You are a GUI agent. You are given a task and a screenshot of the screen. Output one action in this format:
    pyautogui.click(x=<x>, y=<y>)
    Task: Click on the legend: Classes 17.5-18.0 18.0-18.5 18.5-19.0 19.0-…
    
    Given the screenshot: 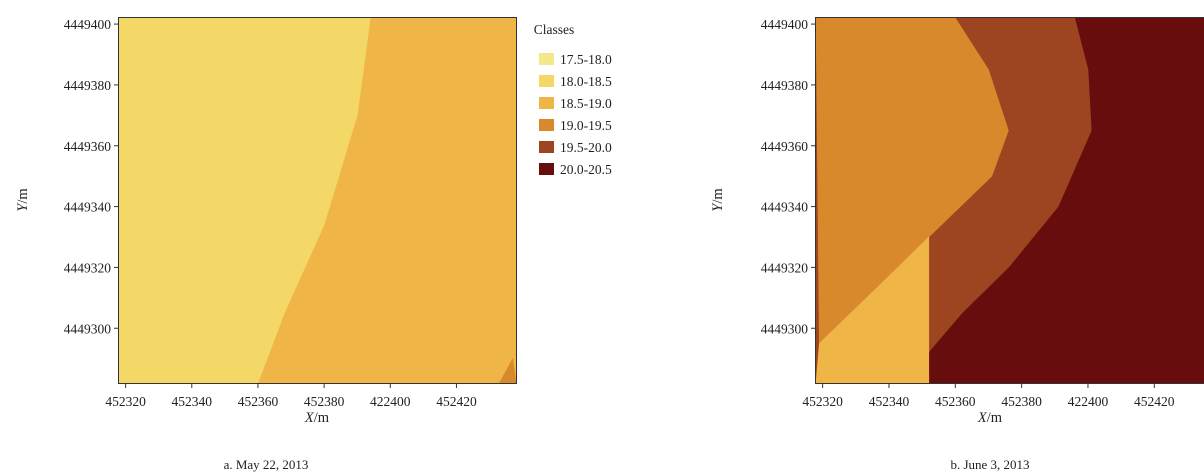 What is the action you would take?
    pyautogui.click(x=573, y=99)
    